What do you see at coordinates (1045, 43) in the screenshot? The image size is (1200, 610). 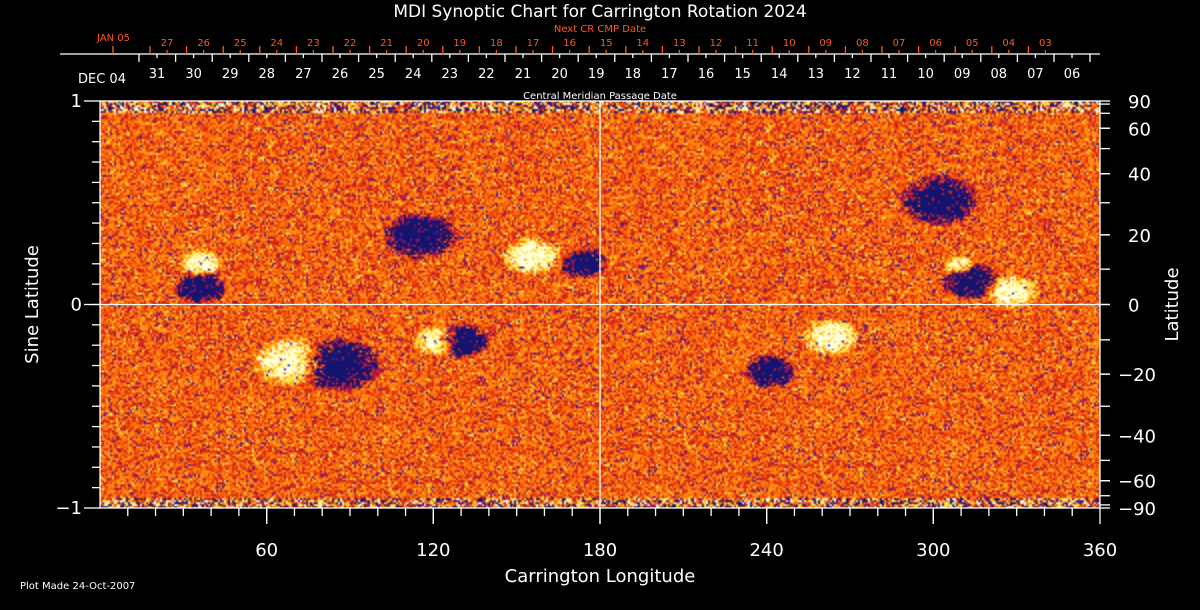 I see `next-cr-date-label: 03` at bounding box center [1045, 43].